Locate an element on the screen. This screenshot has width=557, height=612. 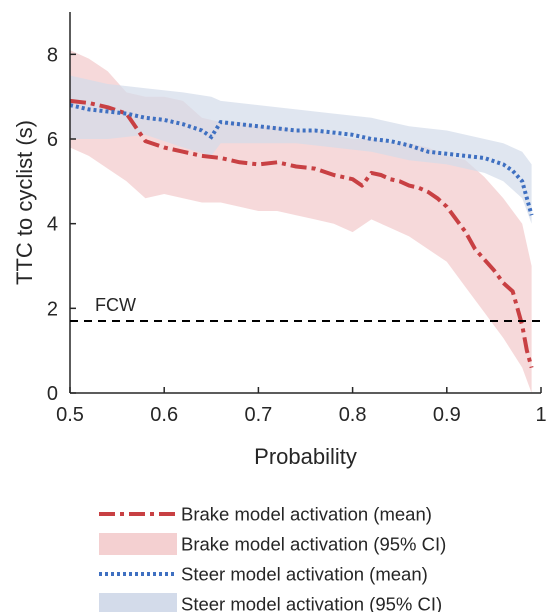
y-axis-label: TTC to cyclist (s) is located at coordinates (24, 202).